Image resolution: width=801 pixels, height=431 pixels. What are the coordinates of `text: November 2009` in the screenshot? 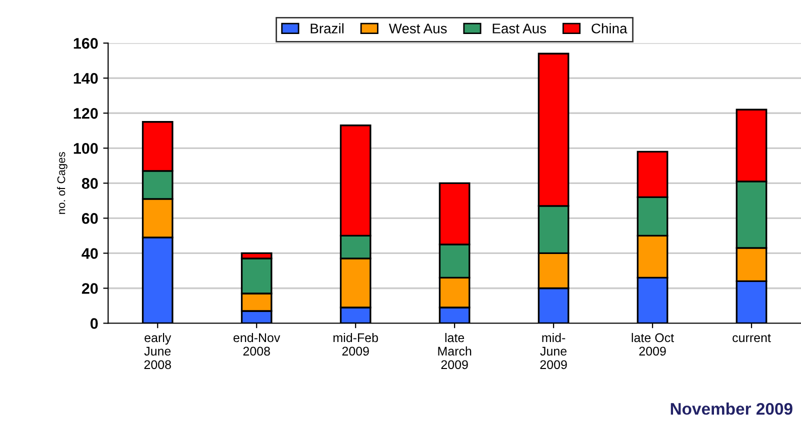 It's located at (731, 408).